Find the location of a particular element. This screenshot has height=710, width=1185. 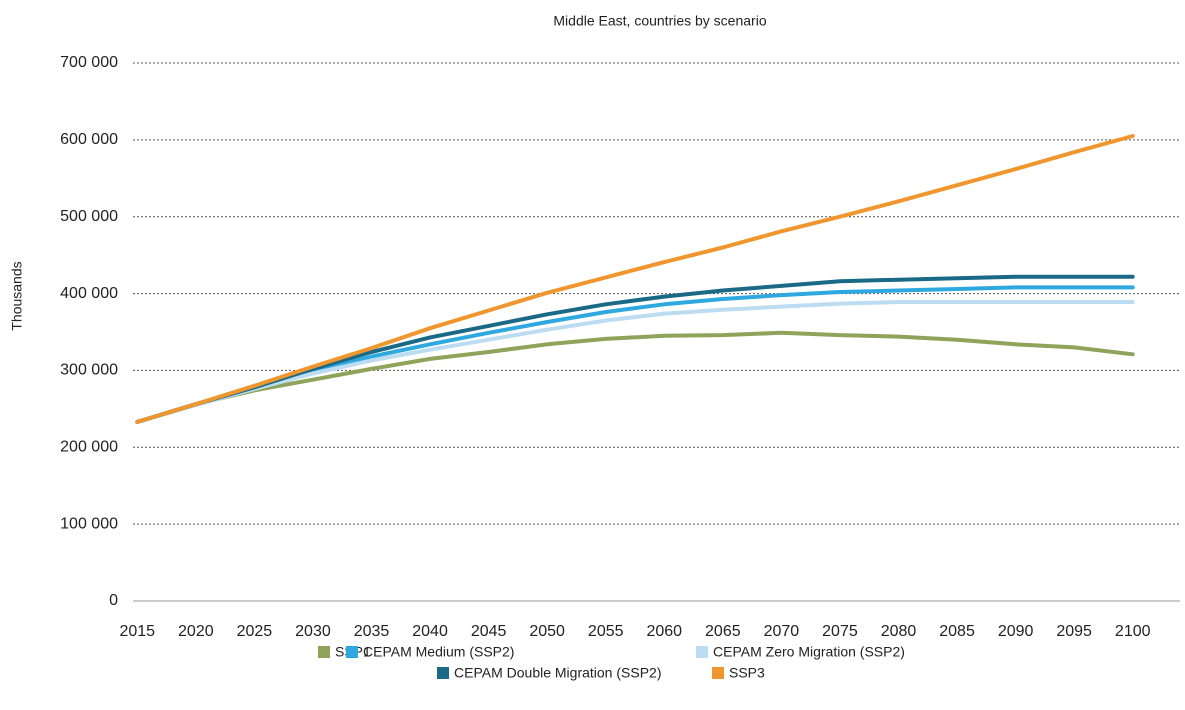

x-tick-label: 2065 is located at coordinates (723, 631).